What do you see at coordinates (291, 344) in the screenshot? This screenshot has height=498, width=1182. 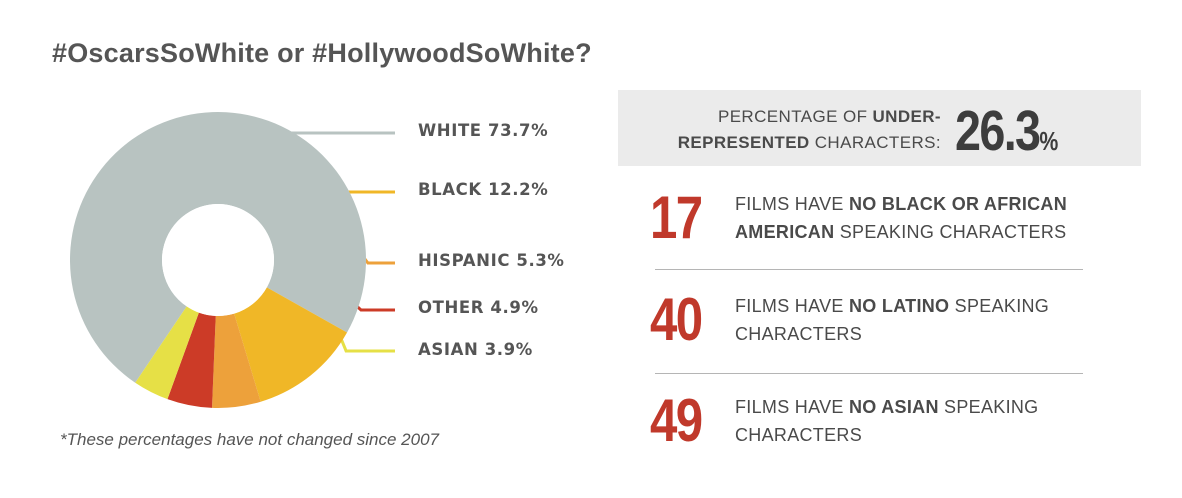 I see `donut-slice-black` at bounding box center [291, 344].